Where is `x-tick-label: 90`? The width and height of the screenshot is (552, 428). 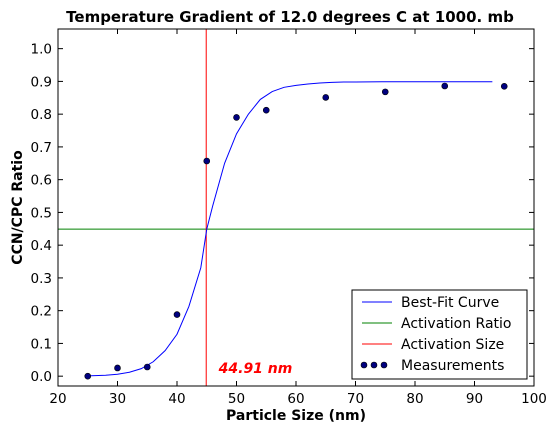 x-tick-label: 90 is located at coordinates (474, 399).